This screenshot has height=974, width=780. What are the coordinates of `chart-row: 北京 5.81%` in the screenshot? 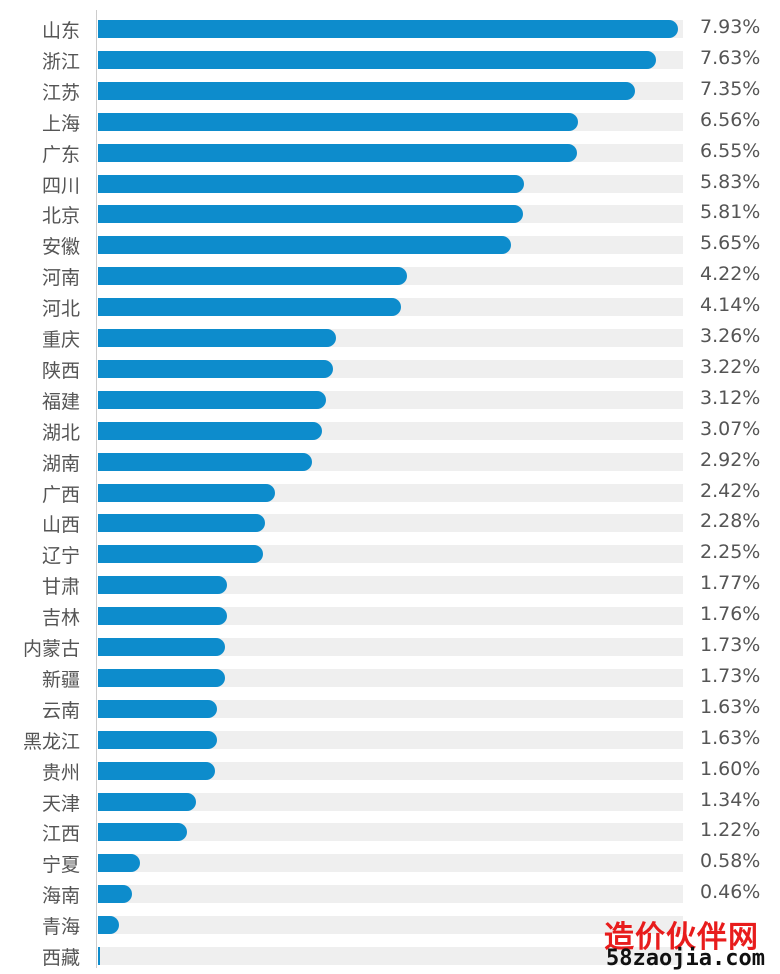 It's located at (390, 212).